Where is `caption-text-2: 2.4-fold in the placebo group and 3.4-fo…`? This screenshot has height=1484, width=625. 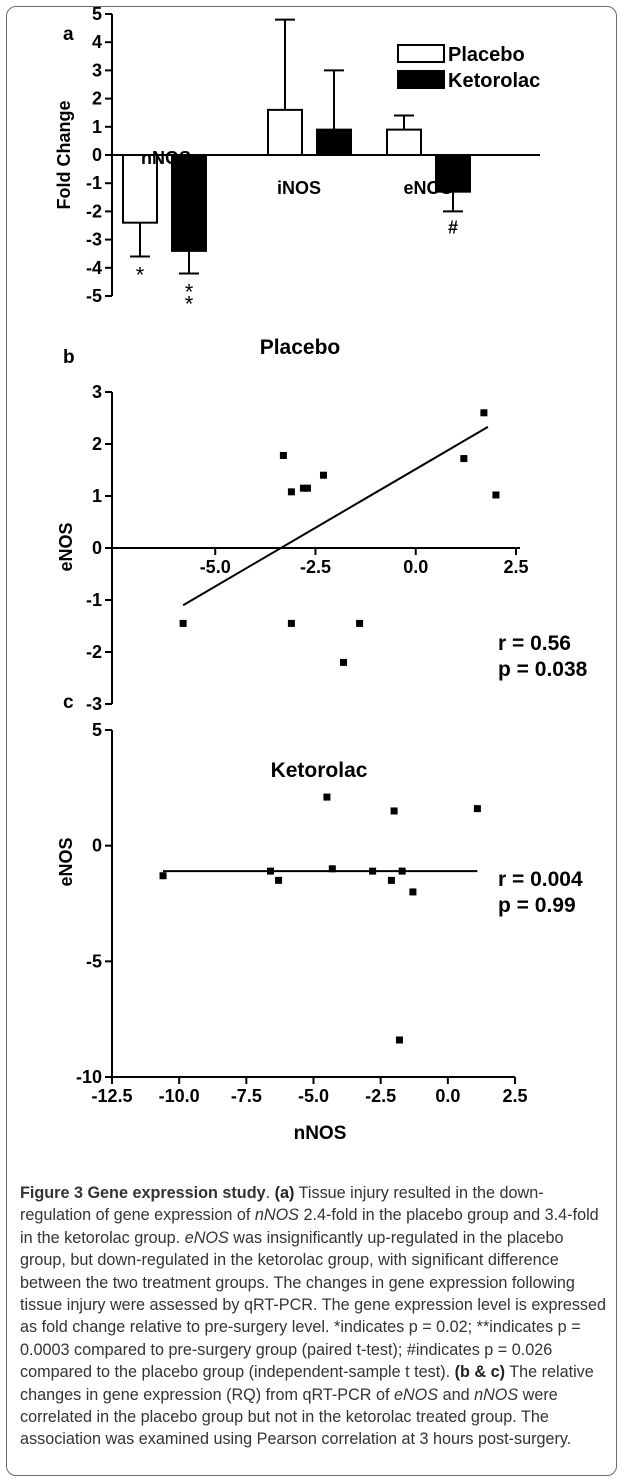
caption-text-2: 2.4-fold in the placebo group and 3.4-fo… is located at coordinates (309, 1226).